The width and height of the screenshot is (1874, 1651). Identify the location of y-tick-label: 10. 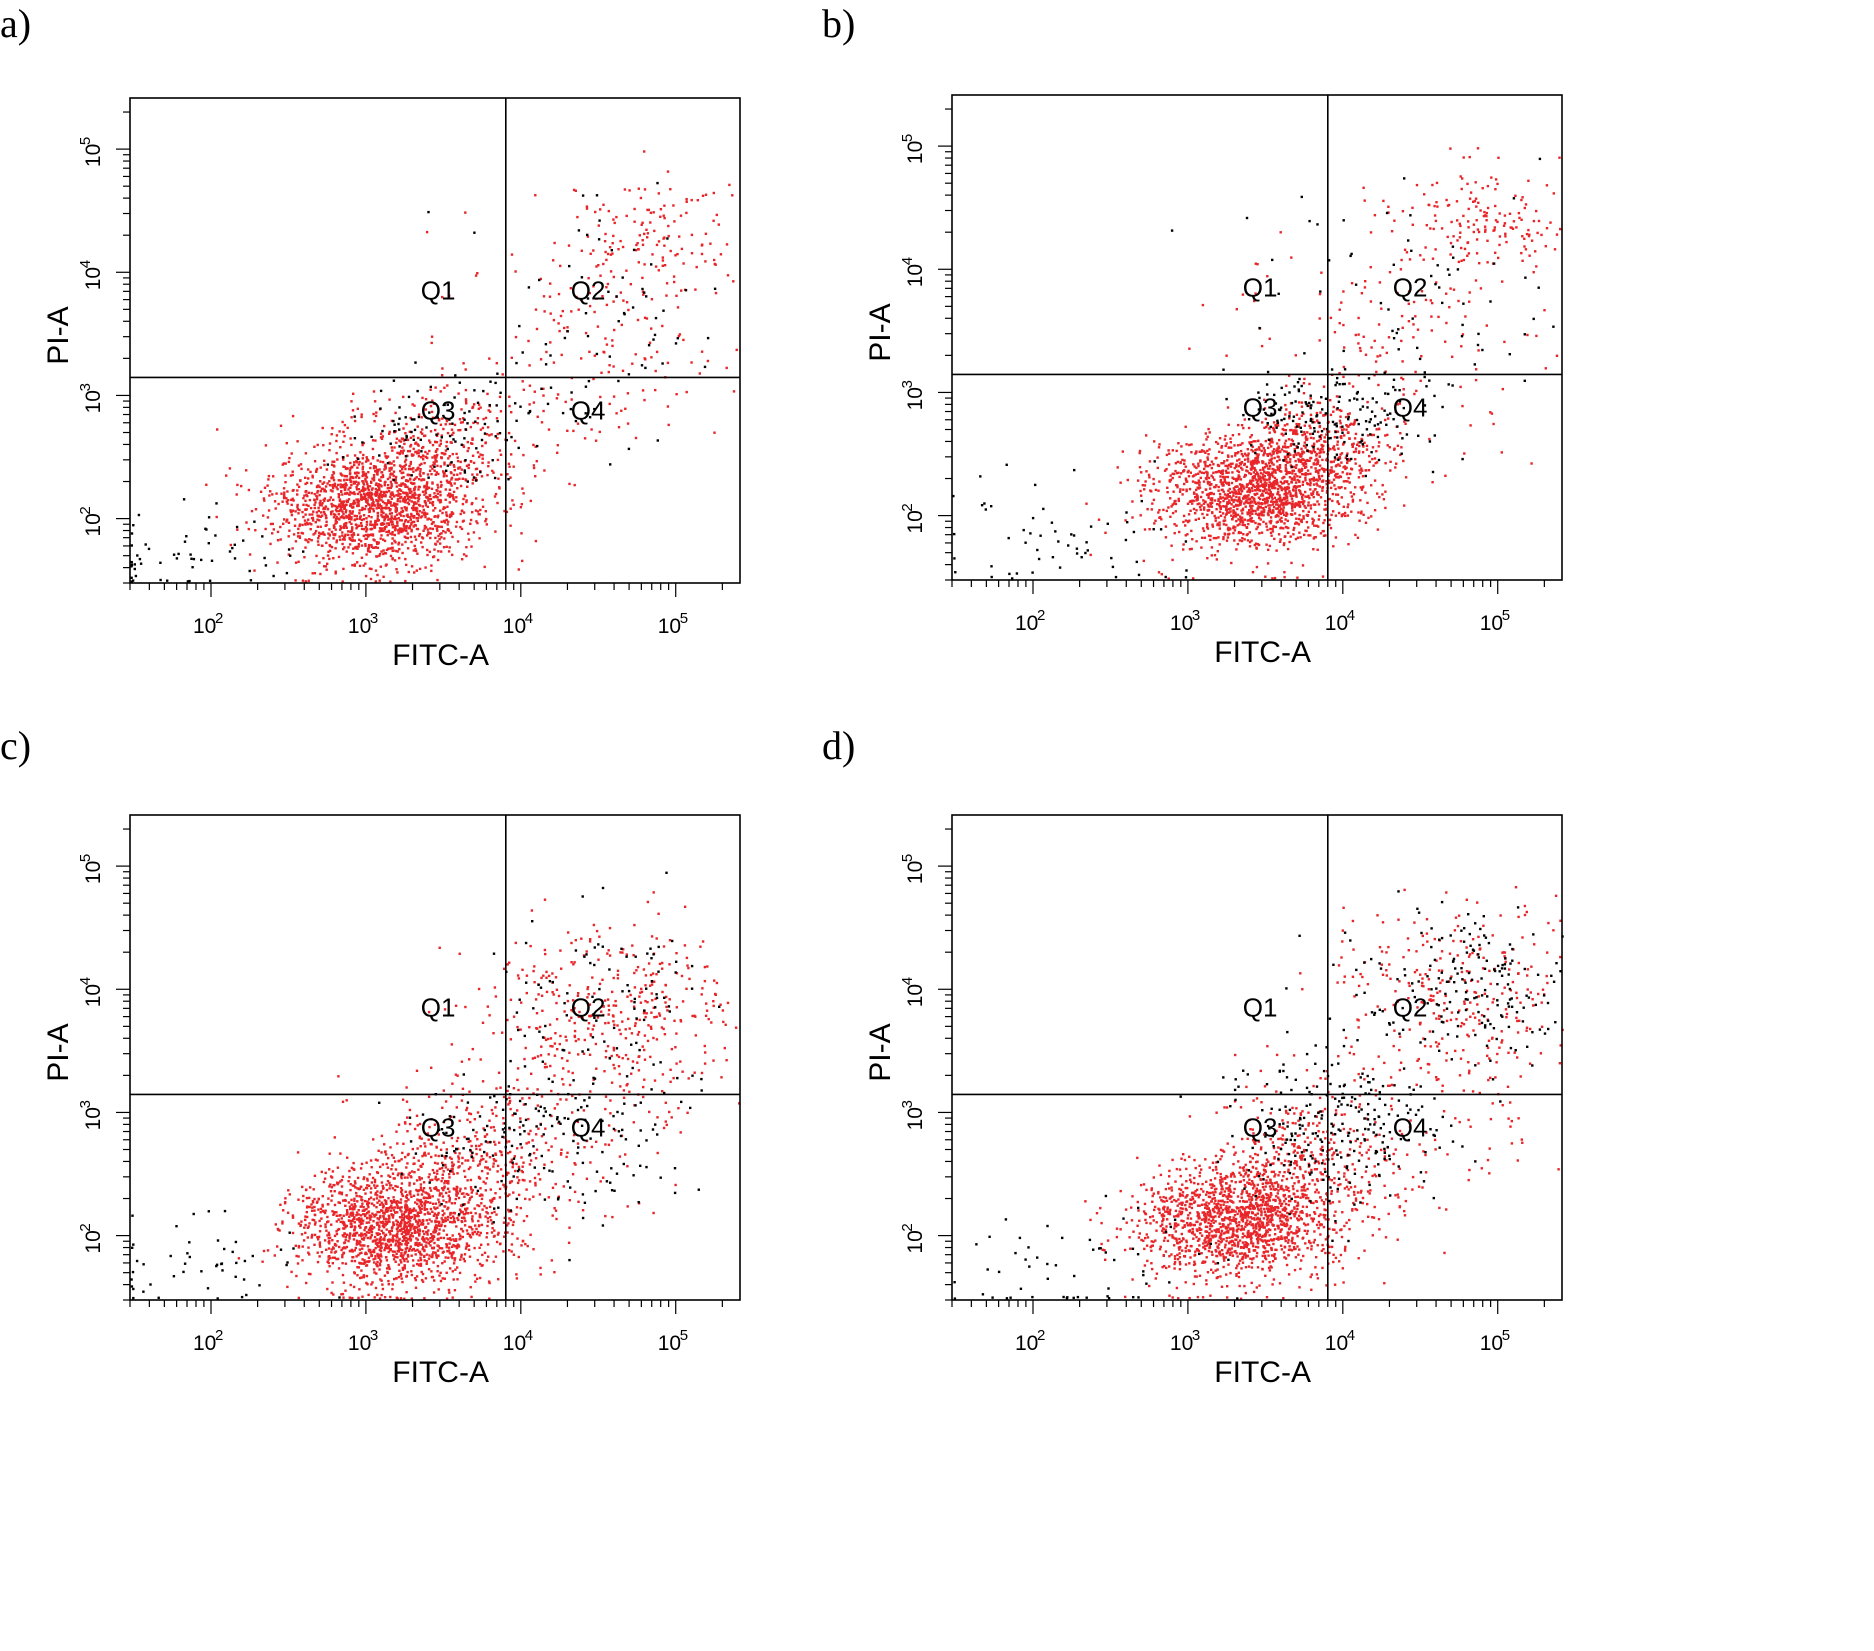
(93, 155).